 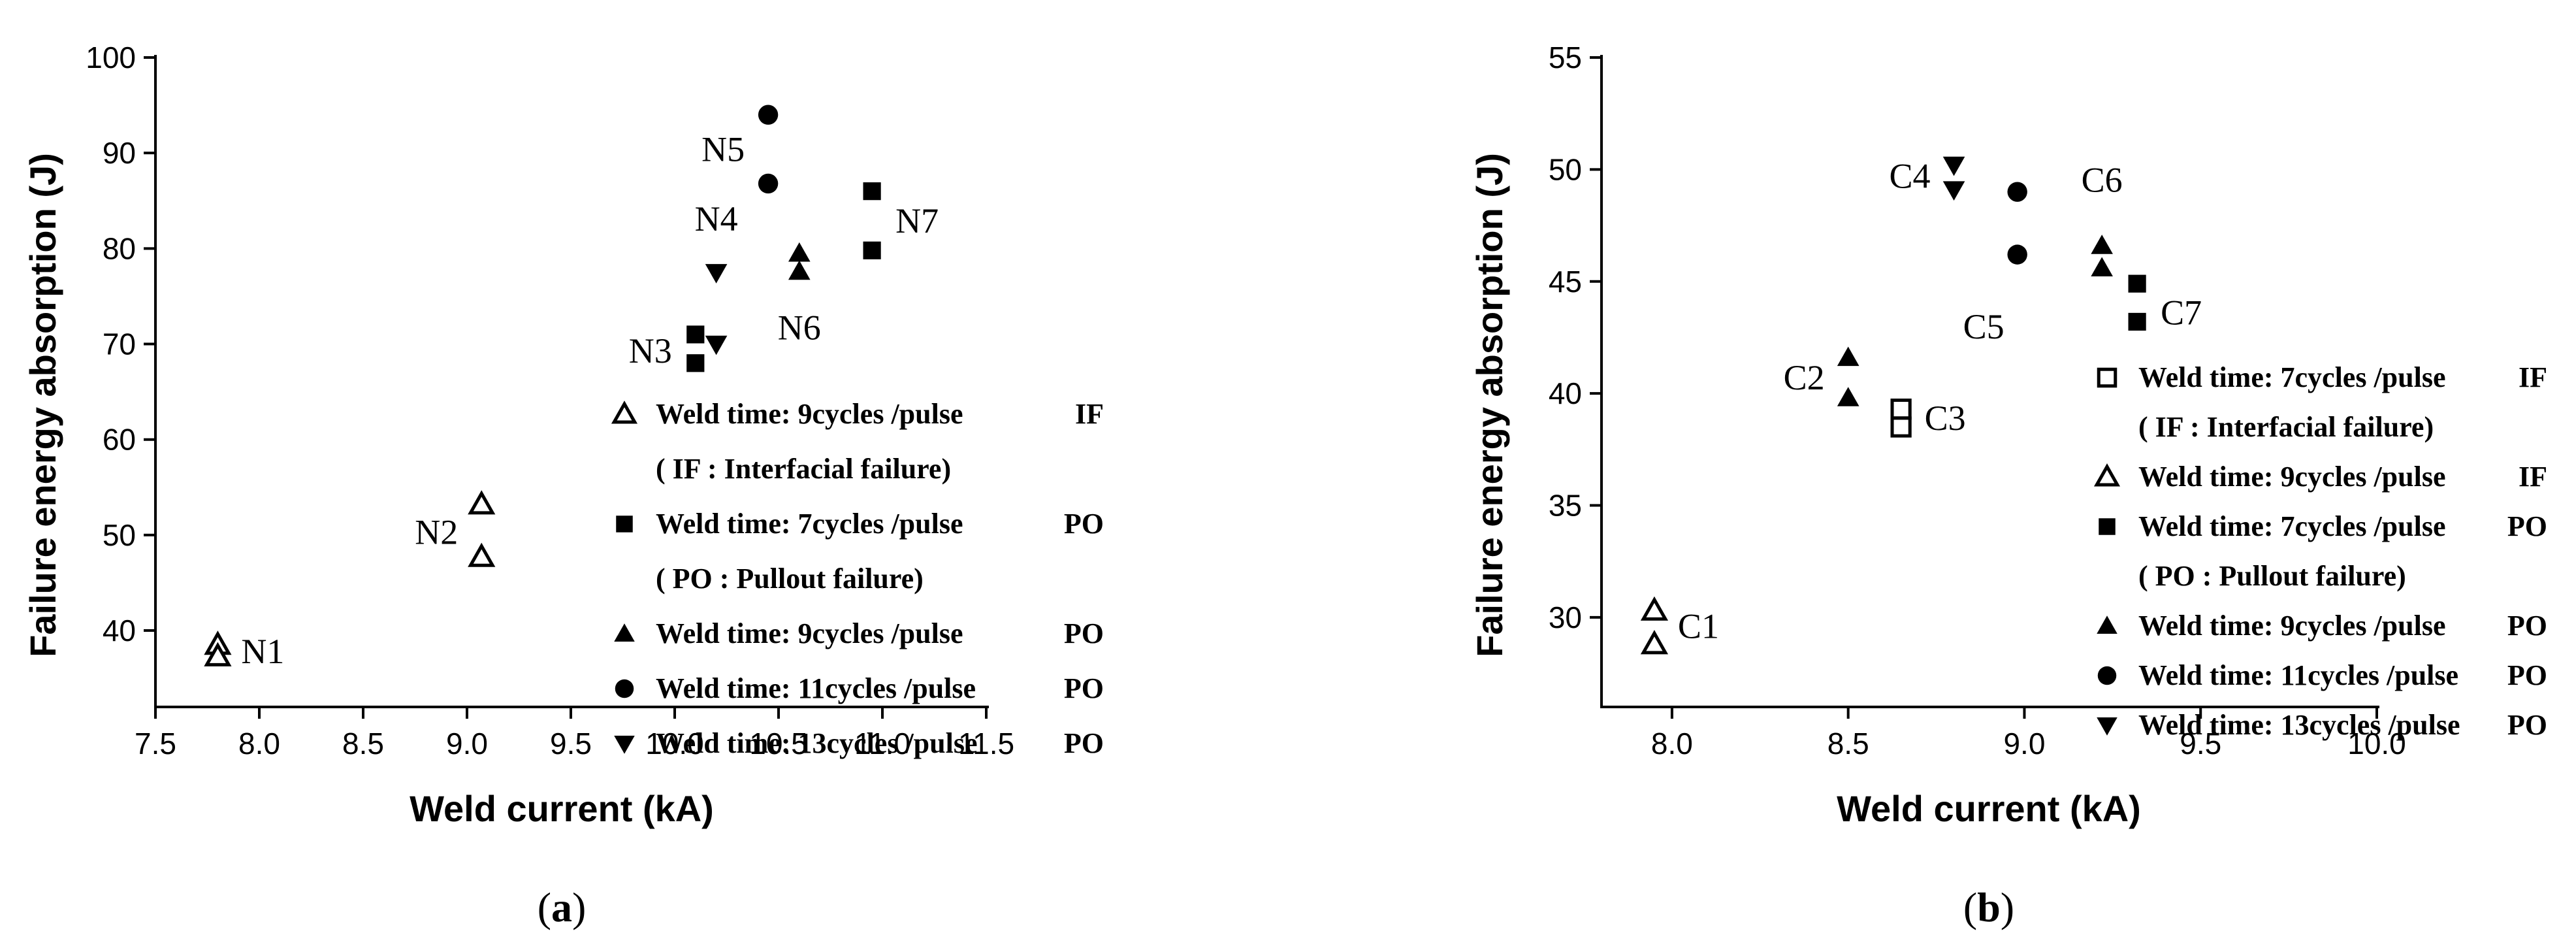 What do you see at coordinates (1565, 57) in the screenshot?
I see `y-tick-label: 55` at bounding box center [1565, 57].